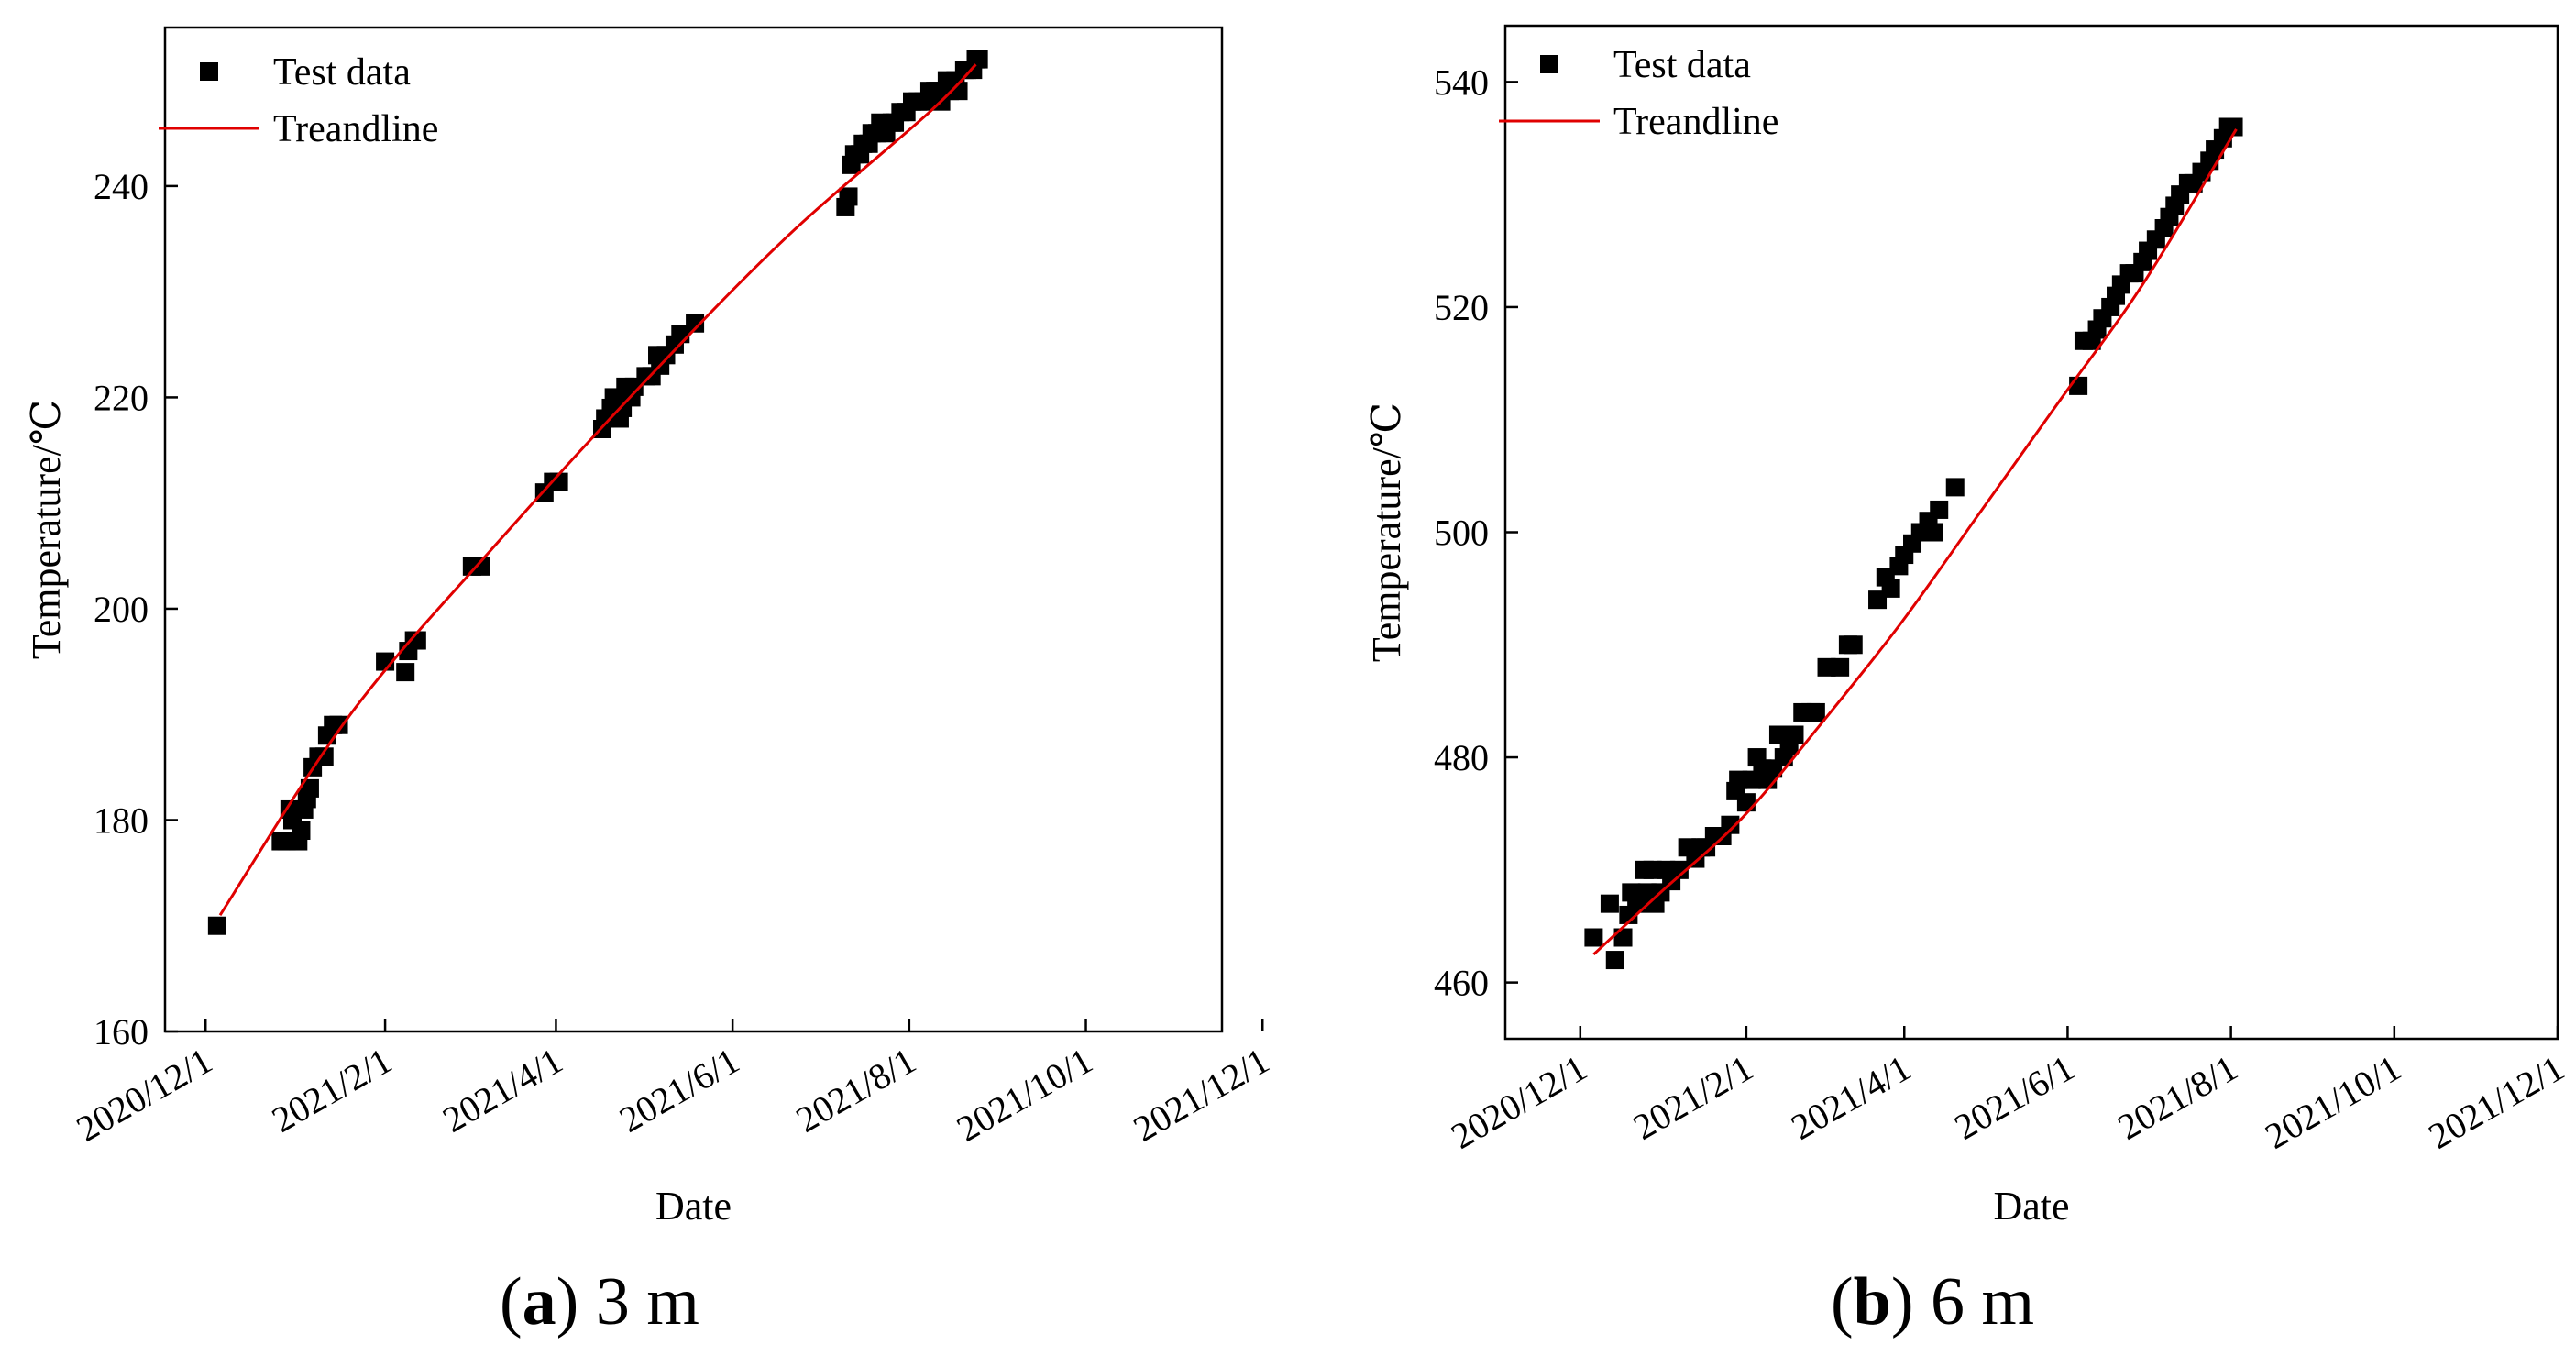  I want to click on y-tick-label: 500, so click(1461, 533).